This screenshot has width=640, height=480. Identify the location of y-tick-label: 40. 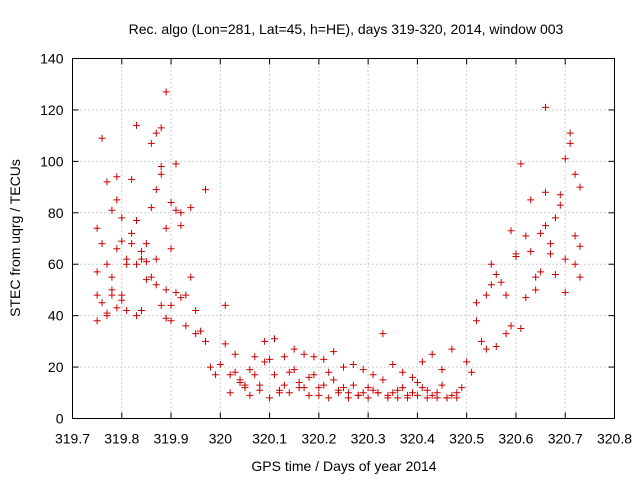
(56, 316).